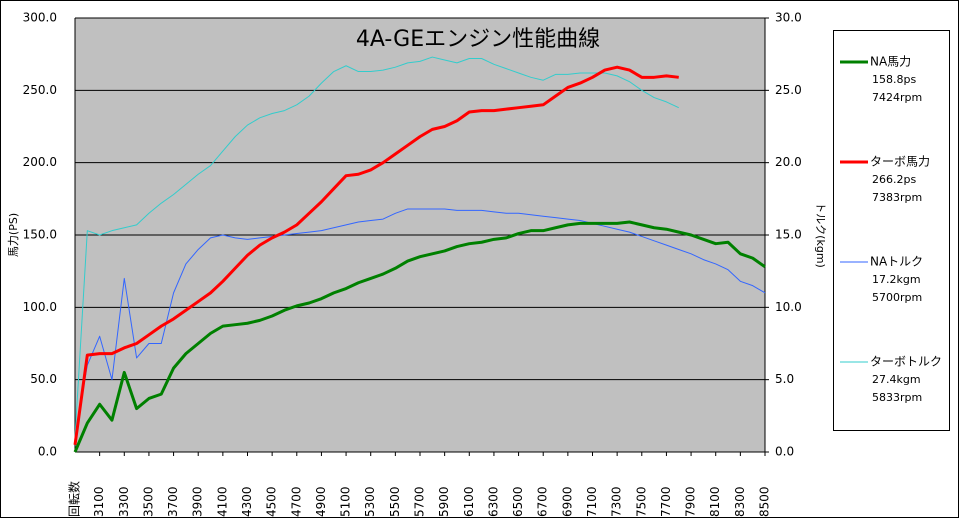 The width and height of the screenshot is (959, 518). Describe the element at coordinates (765, 501) in the screenshot. I see `x-tick-label: 8500` at that location.